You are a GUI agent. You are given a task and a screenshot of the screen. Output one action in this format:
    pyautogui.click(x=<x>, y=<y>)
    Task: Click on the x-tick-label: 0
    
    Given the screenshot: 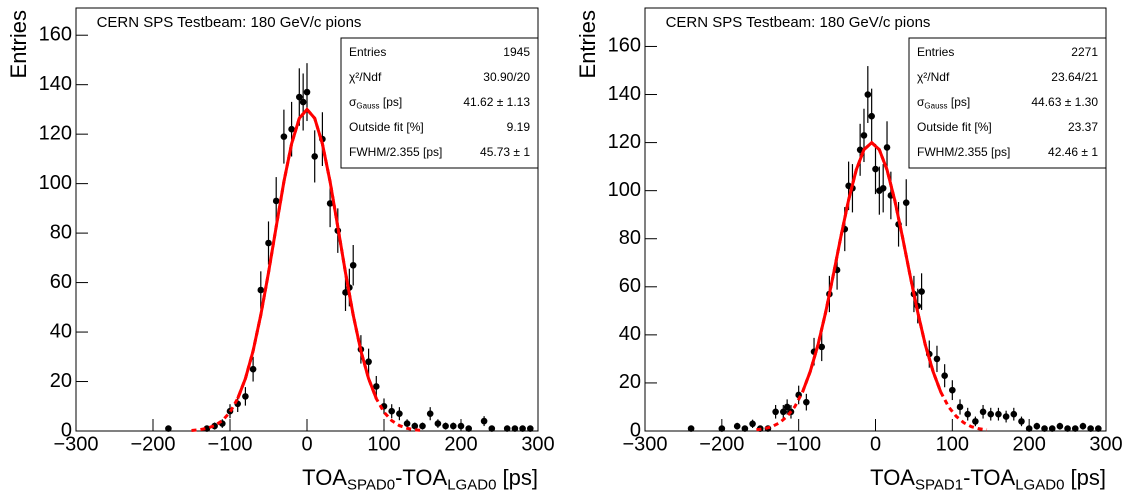 What is the action you would take?
    pyautogui.click(x=875, y=444)
    